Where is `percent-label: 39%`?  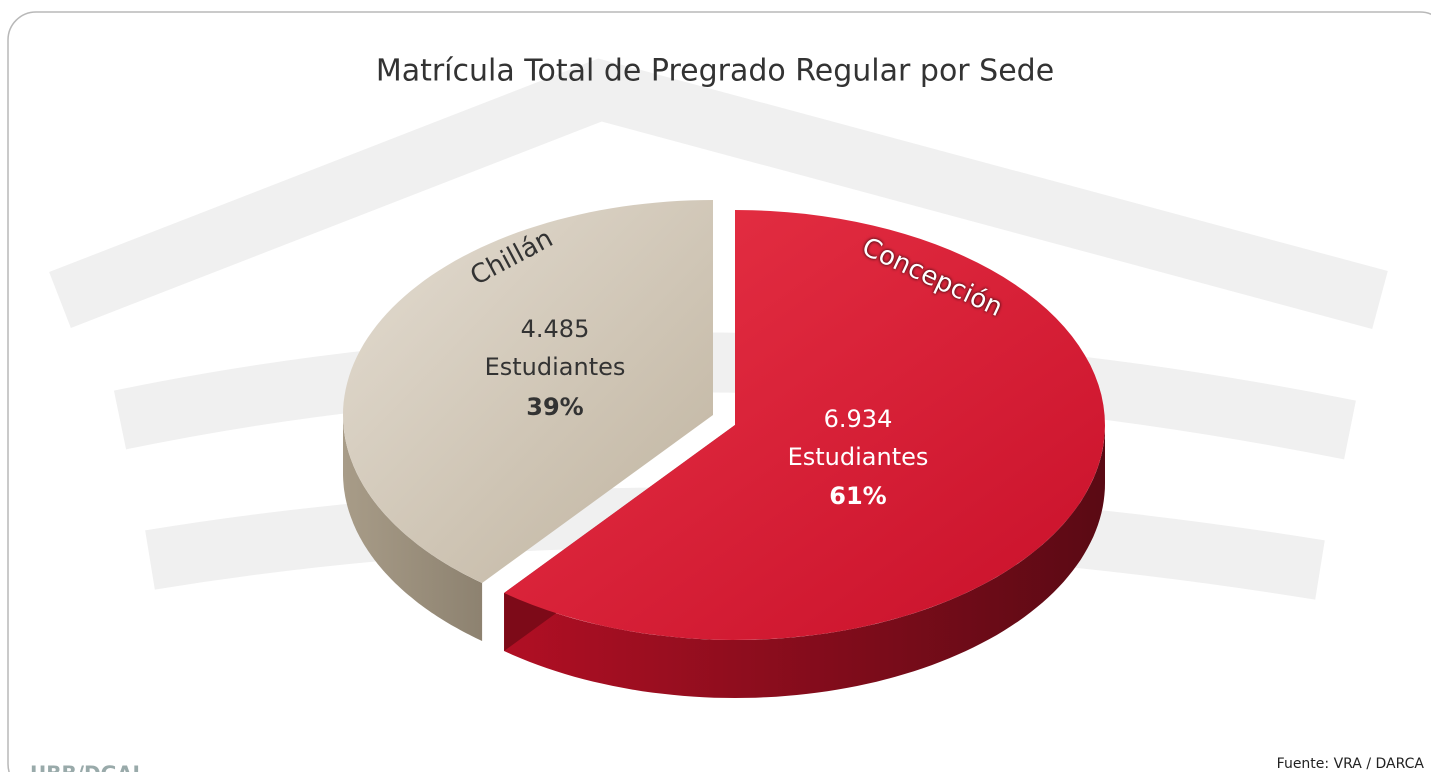
percent-label: 39% is located at coordinates (554, 407).